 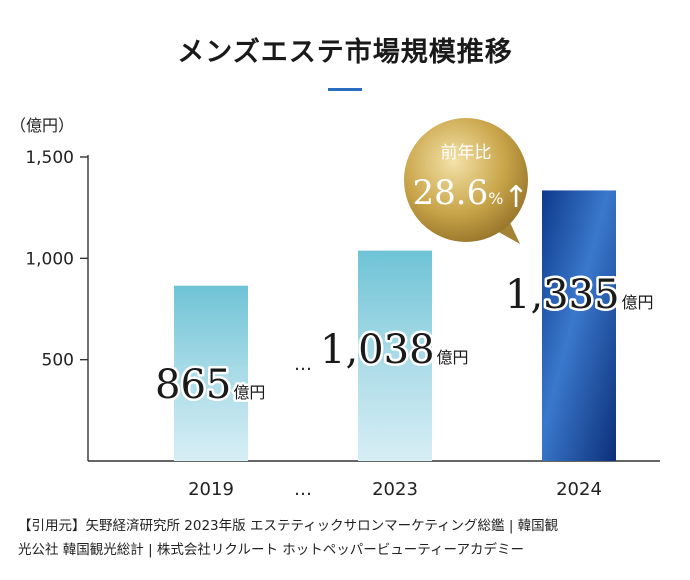 What do you see at coordinates (345, 52) in the screenshot?
I see `chart-title: メンズエステ市場規模推移` at bounding box center [345, 52].